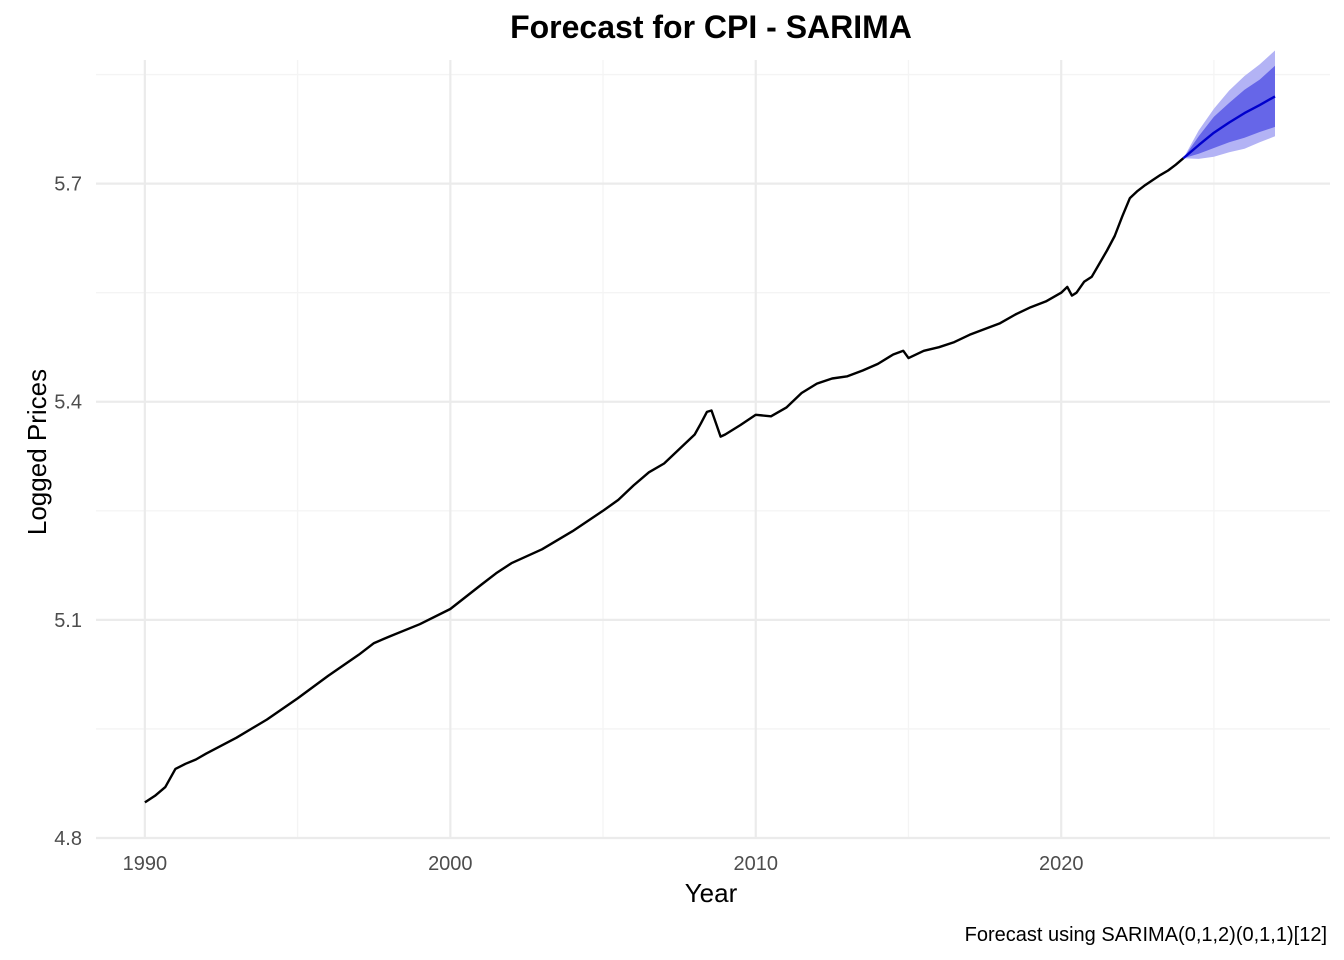 The image size is (1344, 960). Describe the element at coordinates (1229, 127) in the screenshot. I see `forecast-line` at that location.